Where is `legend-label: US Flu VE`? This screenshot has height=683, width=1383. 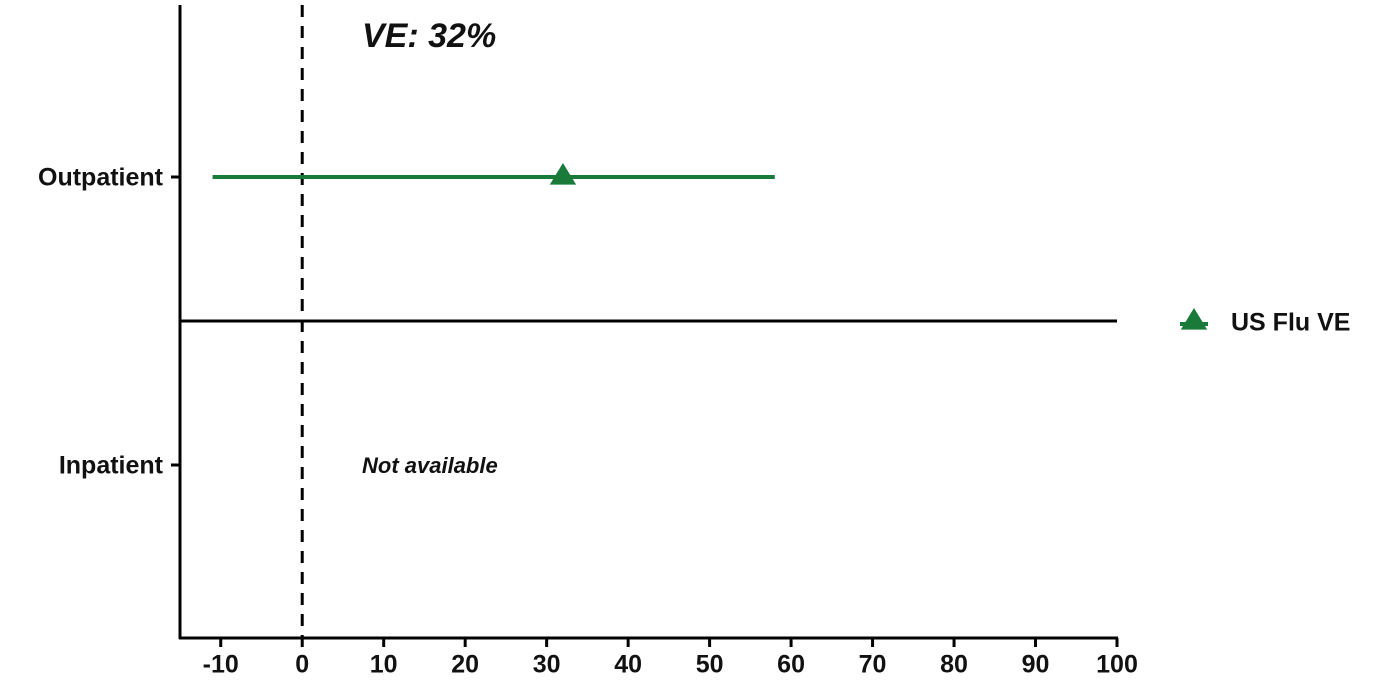 legend-label: US Flu VE is located at coordinates (1290, 323).